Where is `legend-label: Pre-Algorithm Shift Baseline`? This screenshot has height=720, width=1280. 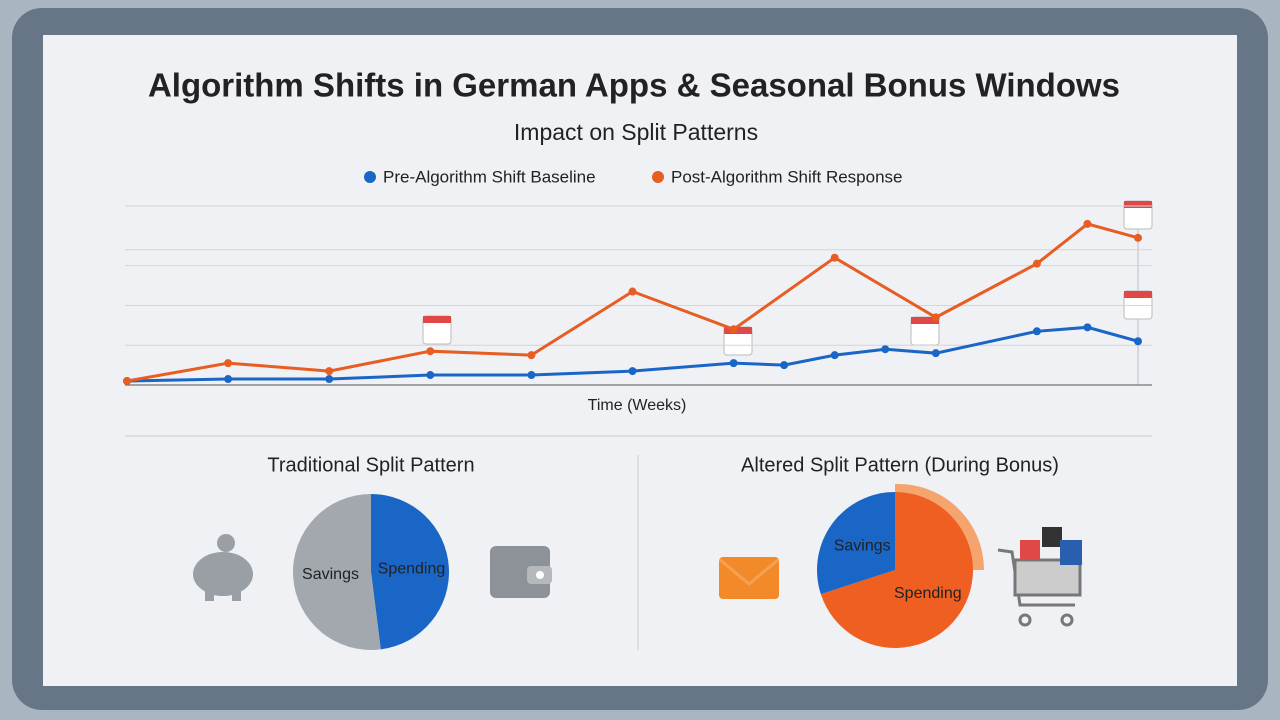 legend-label: Pre-Algorithm Shift Baseline is located at coordinates (489, 176).